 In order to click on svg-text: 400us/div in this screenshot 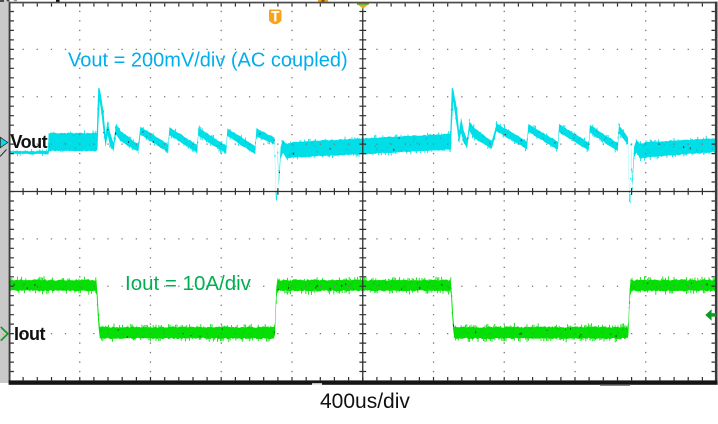, I will do `click(365, 401)`.